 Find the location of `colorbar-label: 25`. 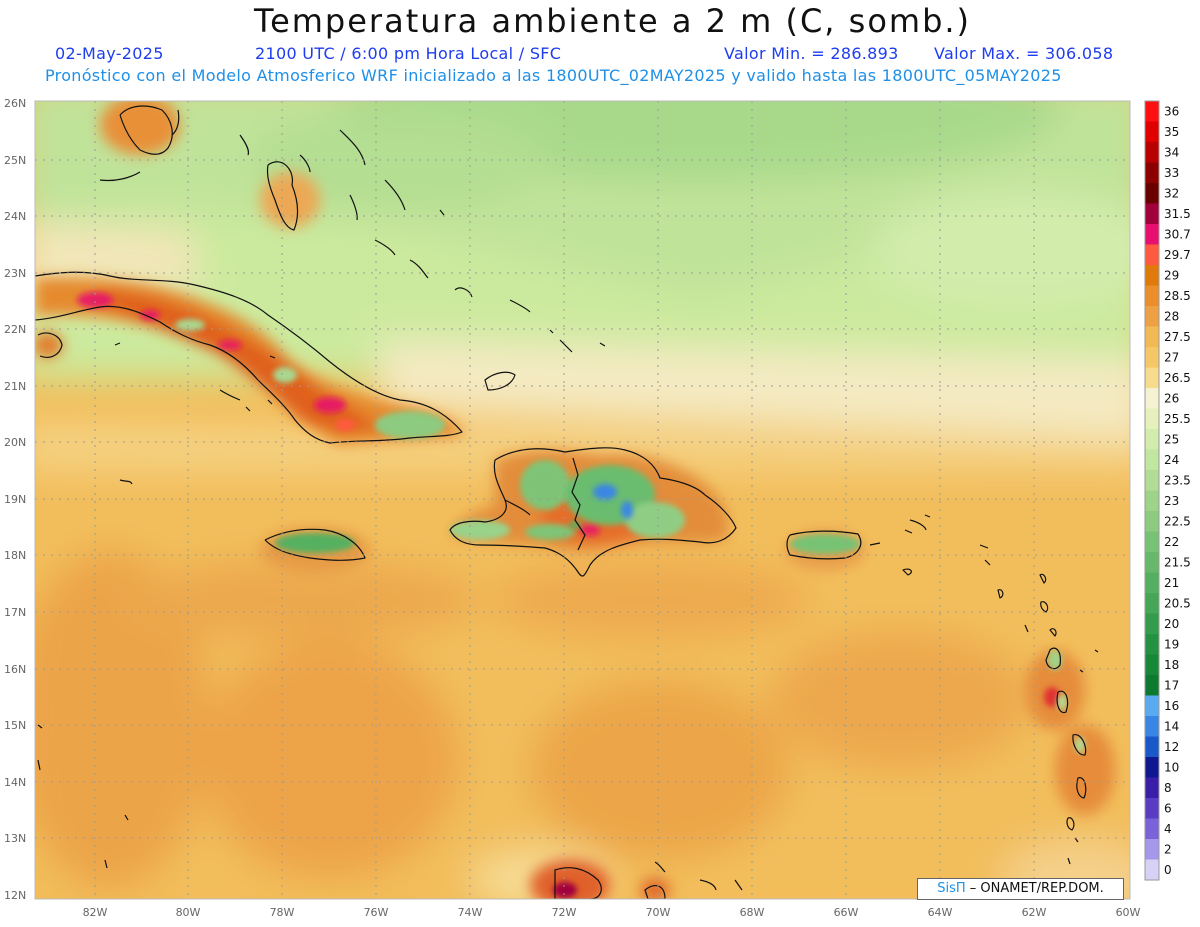

colorbar-label: 25 is located at coordinates (1171, 439).